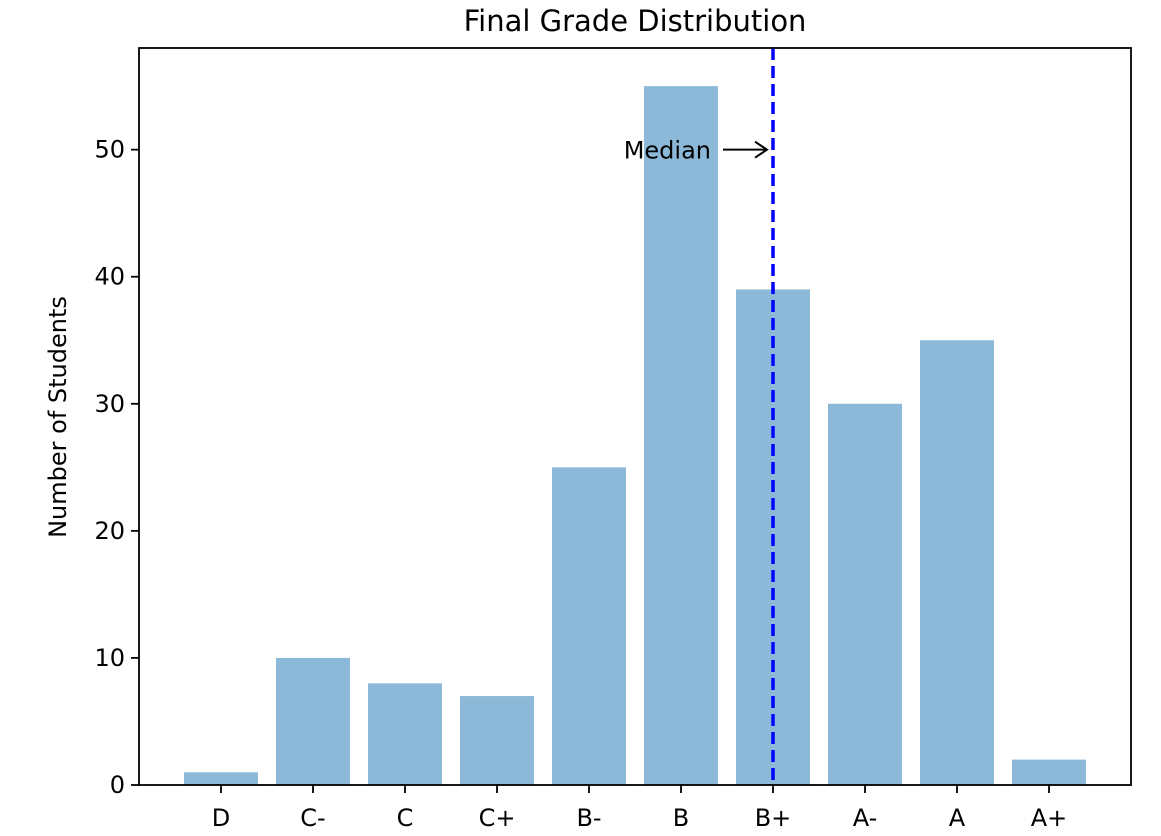 This screenshot has width=1161, height=836. I want to click on x-tick-label-c-minus: C-, so click(312, 818).